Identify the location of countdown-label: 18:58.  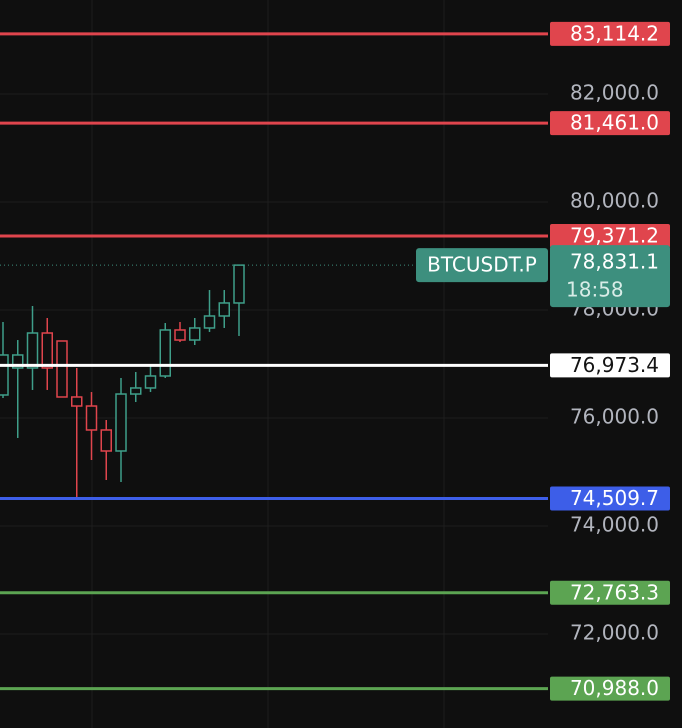
(595, 290).